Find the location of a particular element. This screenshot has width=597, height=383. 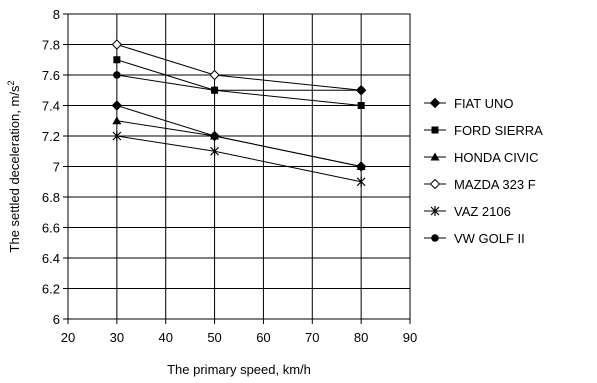

legend-label: HONDA CIVIC is located at coordinates (496, 157).